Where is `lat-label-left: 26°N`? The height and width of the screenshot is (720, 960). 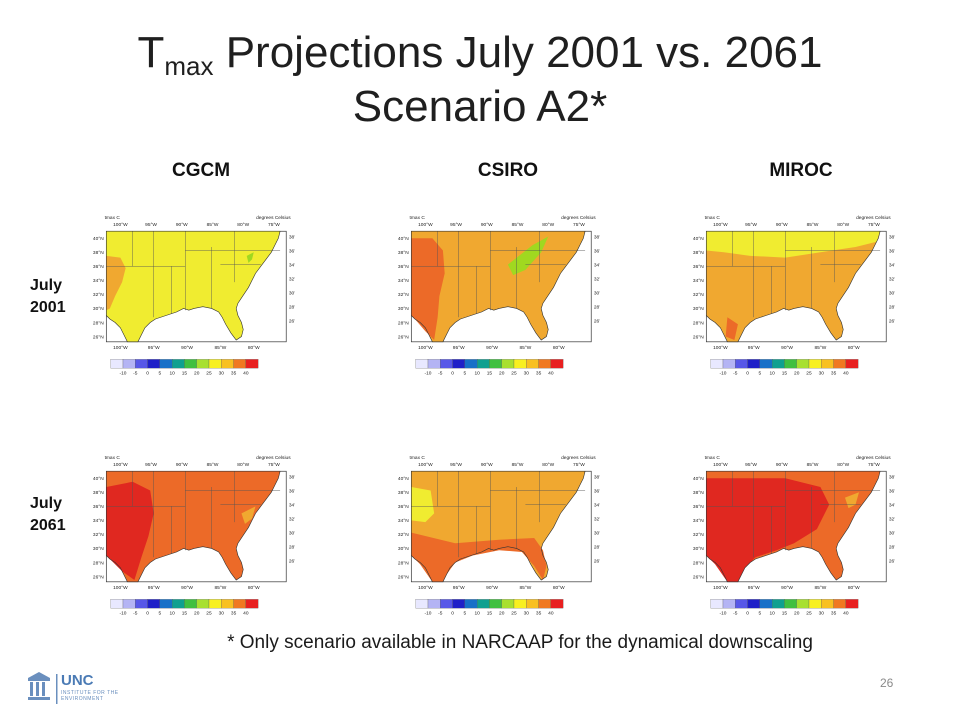
lat-label-left: 26°N is located at coordinates (403, 337).